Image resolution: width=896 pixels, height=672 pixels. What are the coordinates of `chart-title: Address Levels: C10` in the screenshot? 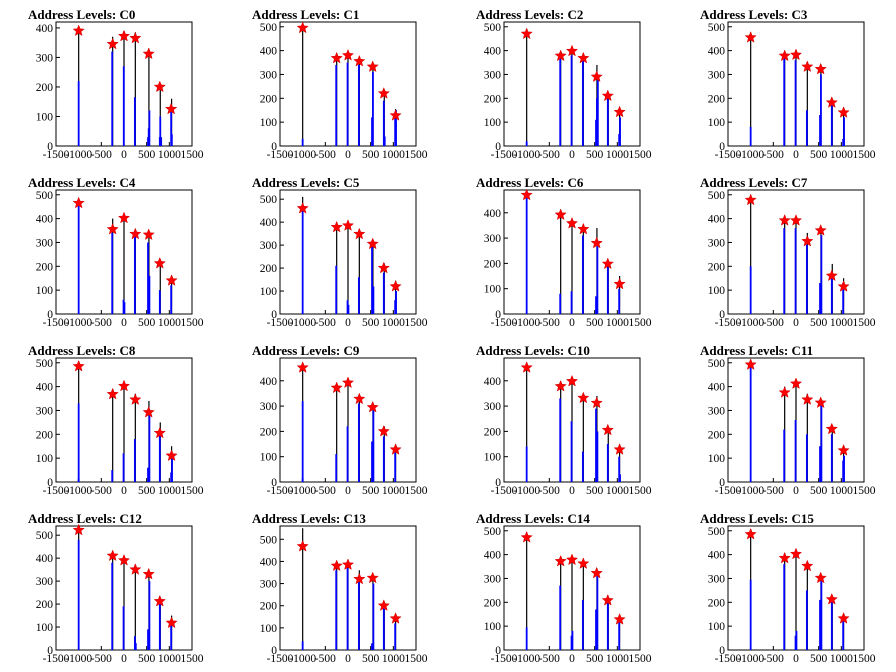 It's located at (533, 350).